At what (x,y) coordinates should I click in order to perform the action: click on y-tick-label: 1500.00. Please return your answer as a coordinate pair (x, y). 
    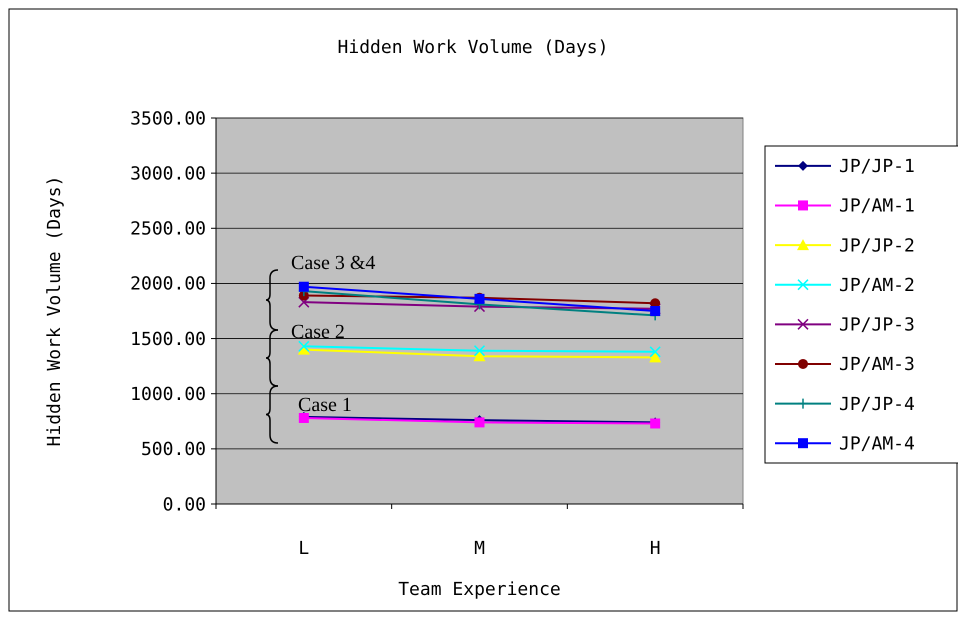
    Looking at the image, I should click on (168, 339).